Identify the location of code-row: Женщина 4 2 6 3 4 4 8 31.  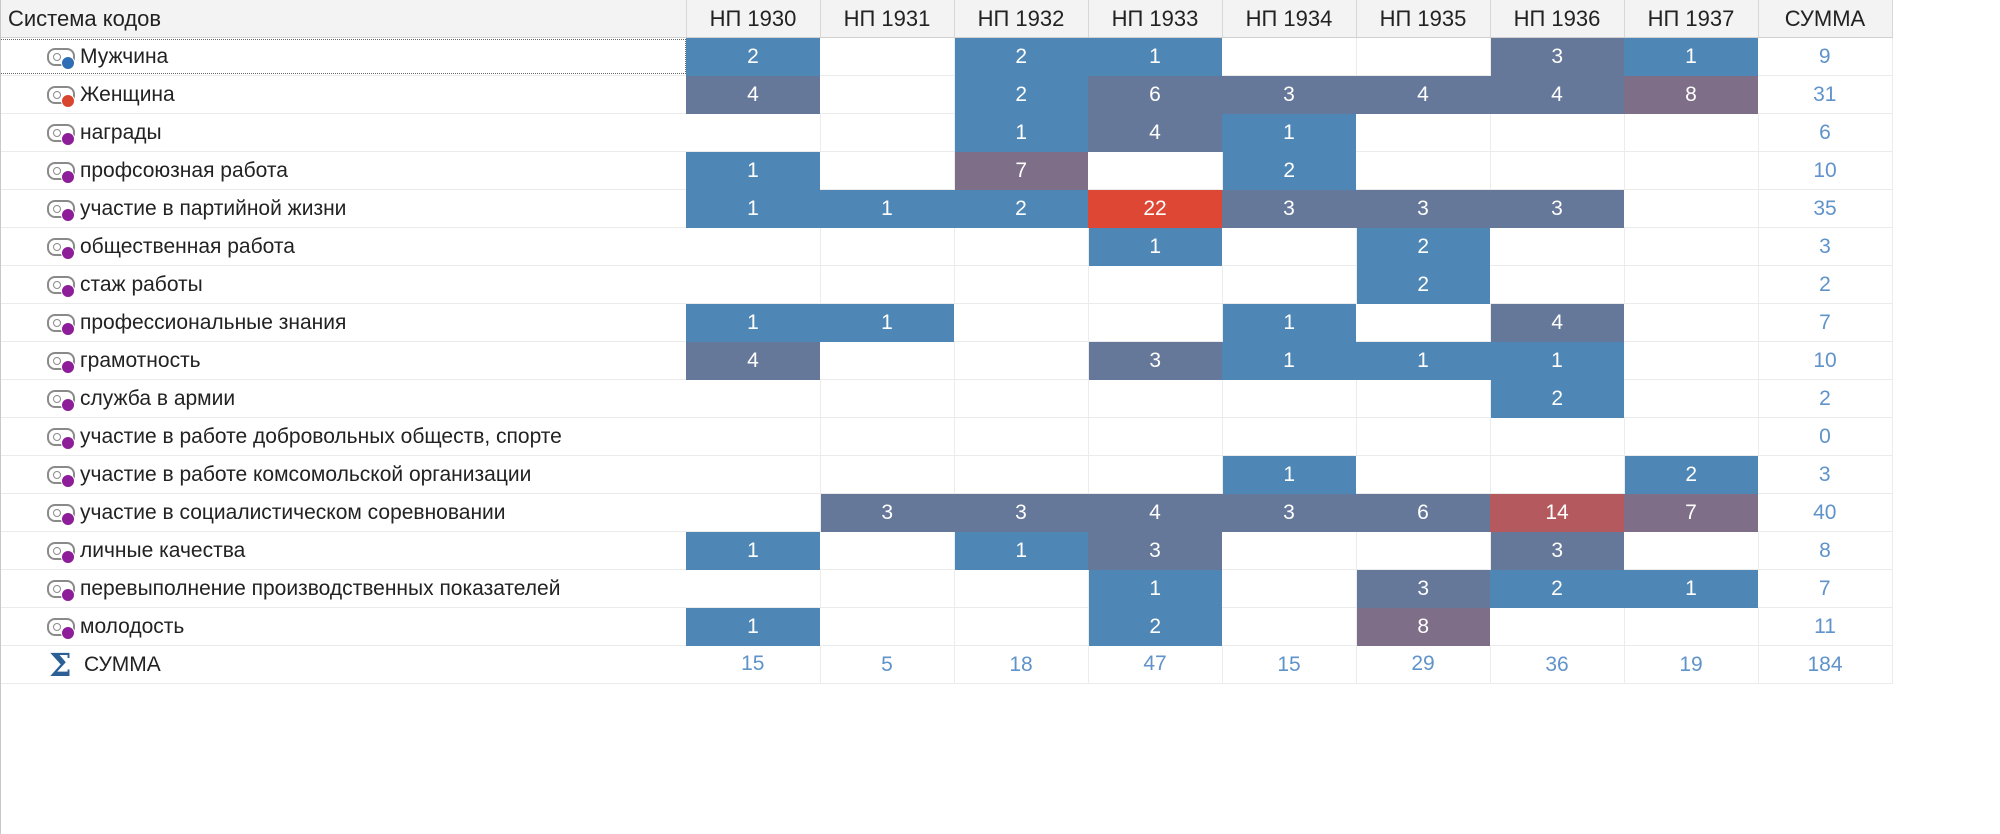
(946, 94).